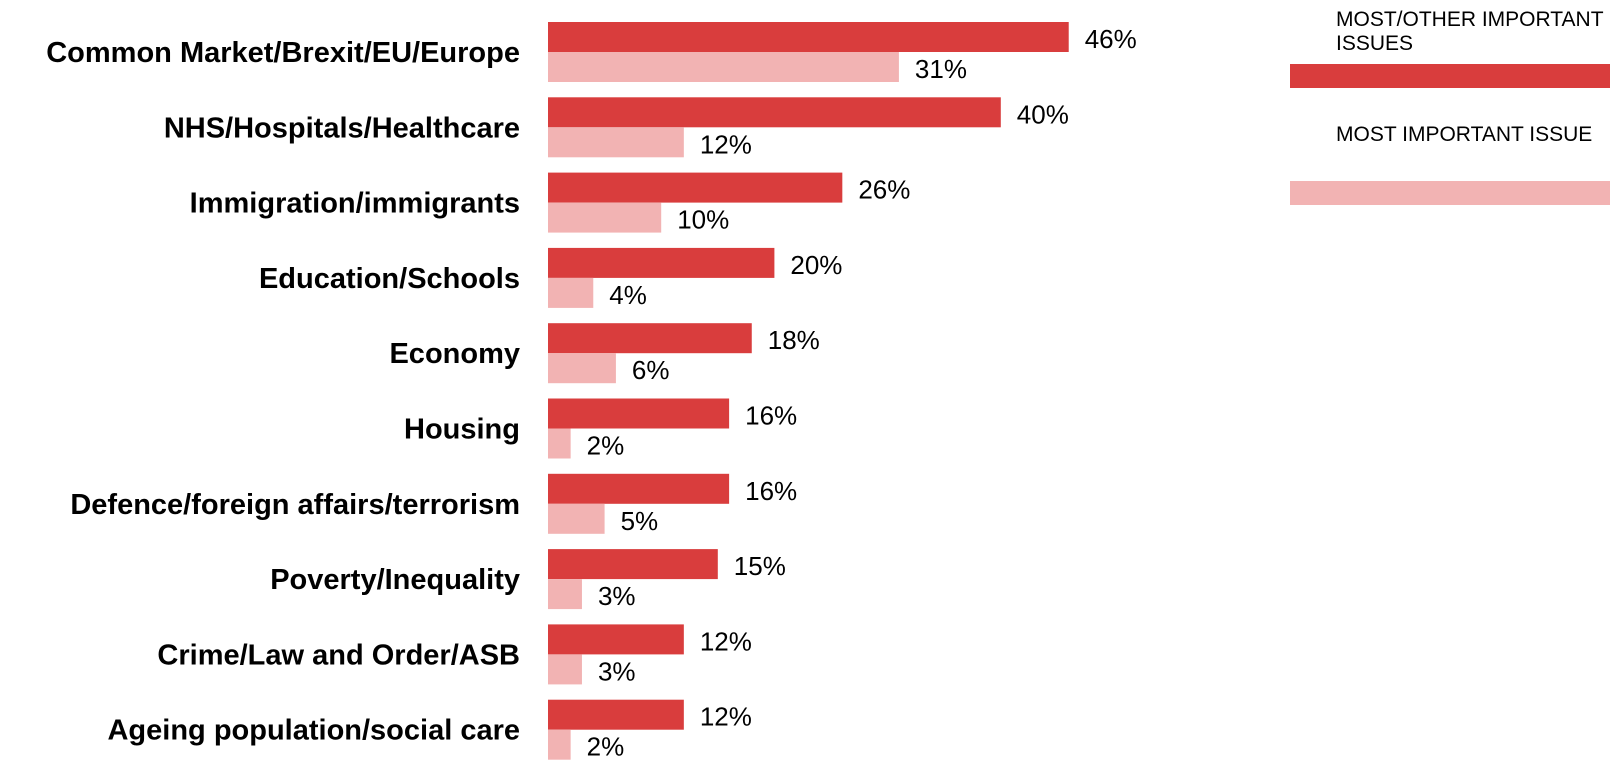  Describe the element at coordinates (342, 128) in the screenshot. I see `category-label-nhs-hospitals-healthcare: NHS/Hospitals/Healthcare` at that location.